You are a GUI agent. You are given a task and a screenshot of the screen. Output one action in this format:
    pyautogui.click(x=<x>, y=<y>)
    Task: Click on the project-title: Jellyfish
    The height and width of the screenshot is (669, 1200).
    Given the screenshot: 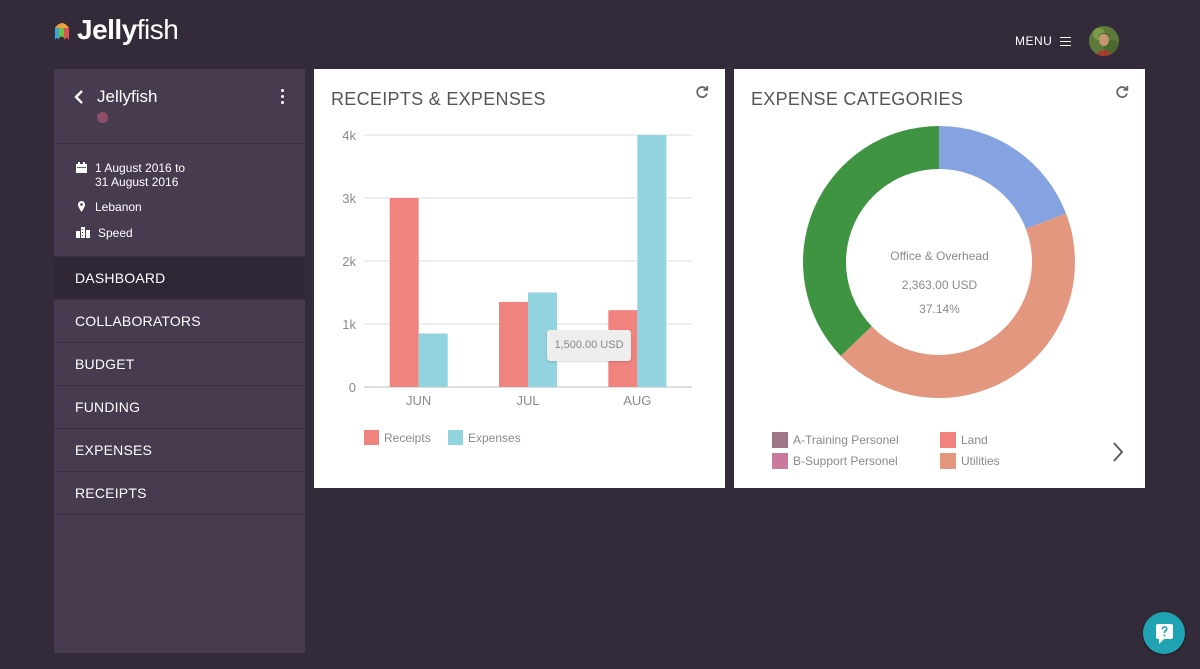 What is the action you would take?
    pyautogui.click(x=127, y=96)
    